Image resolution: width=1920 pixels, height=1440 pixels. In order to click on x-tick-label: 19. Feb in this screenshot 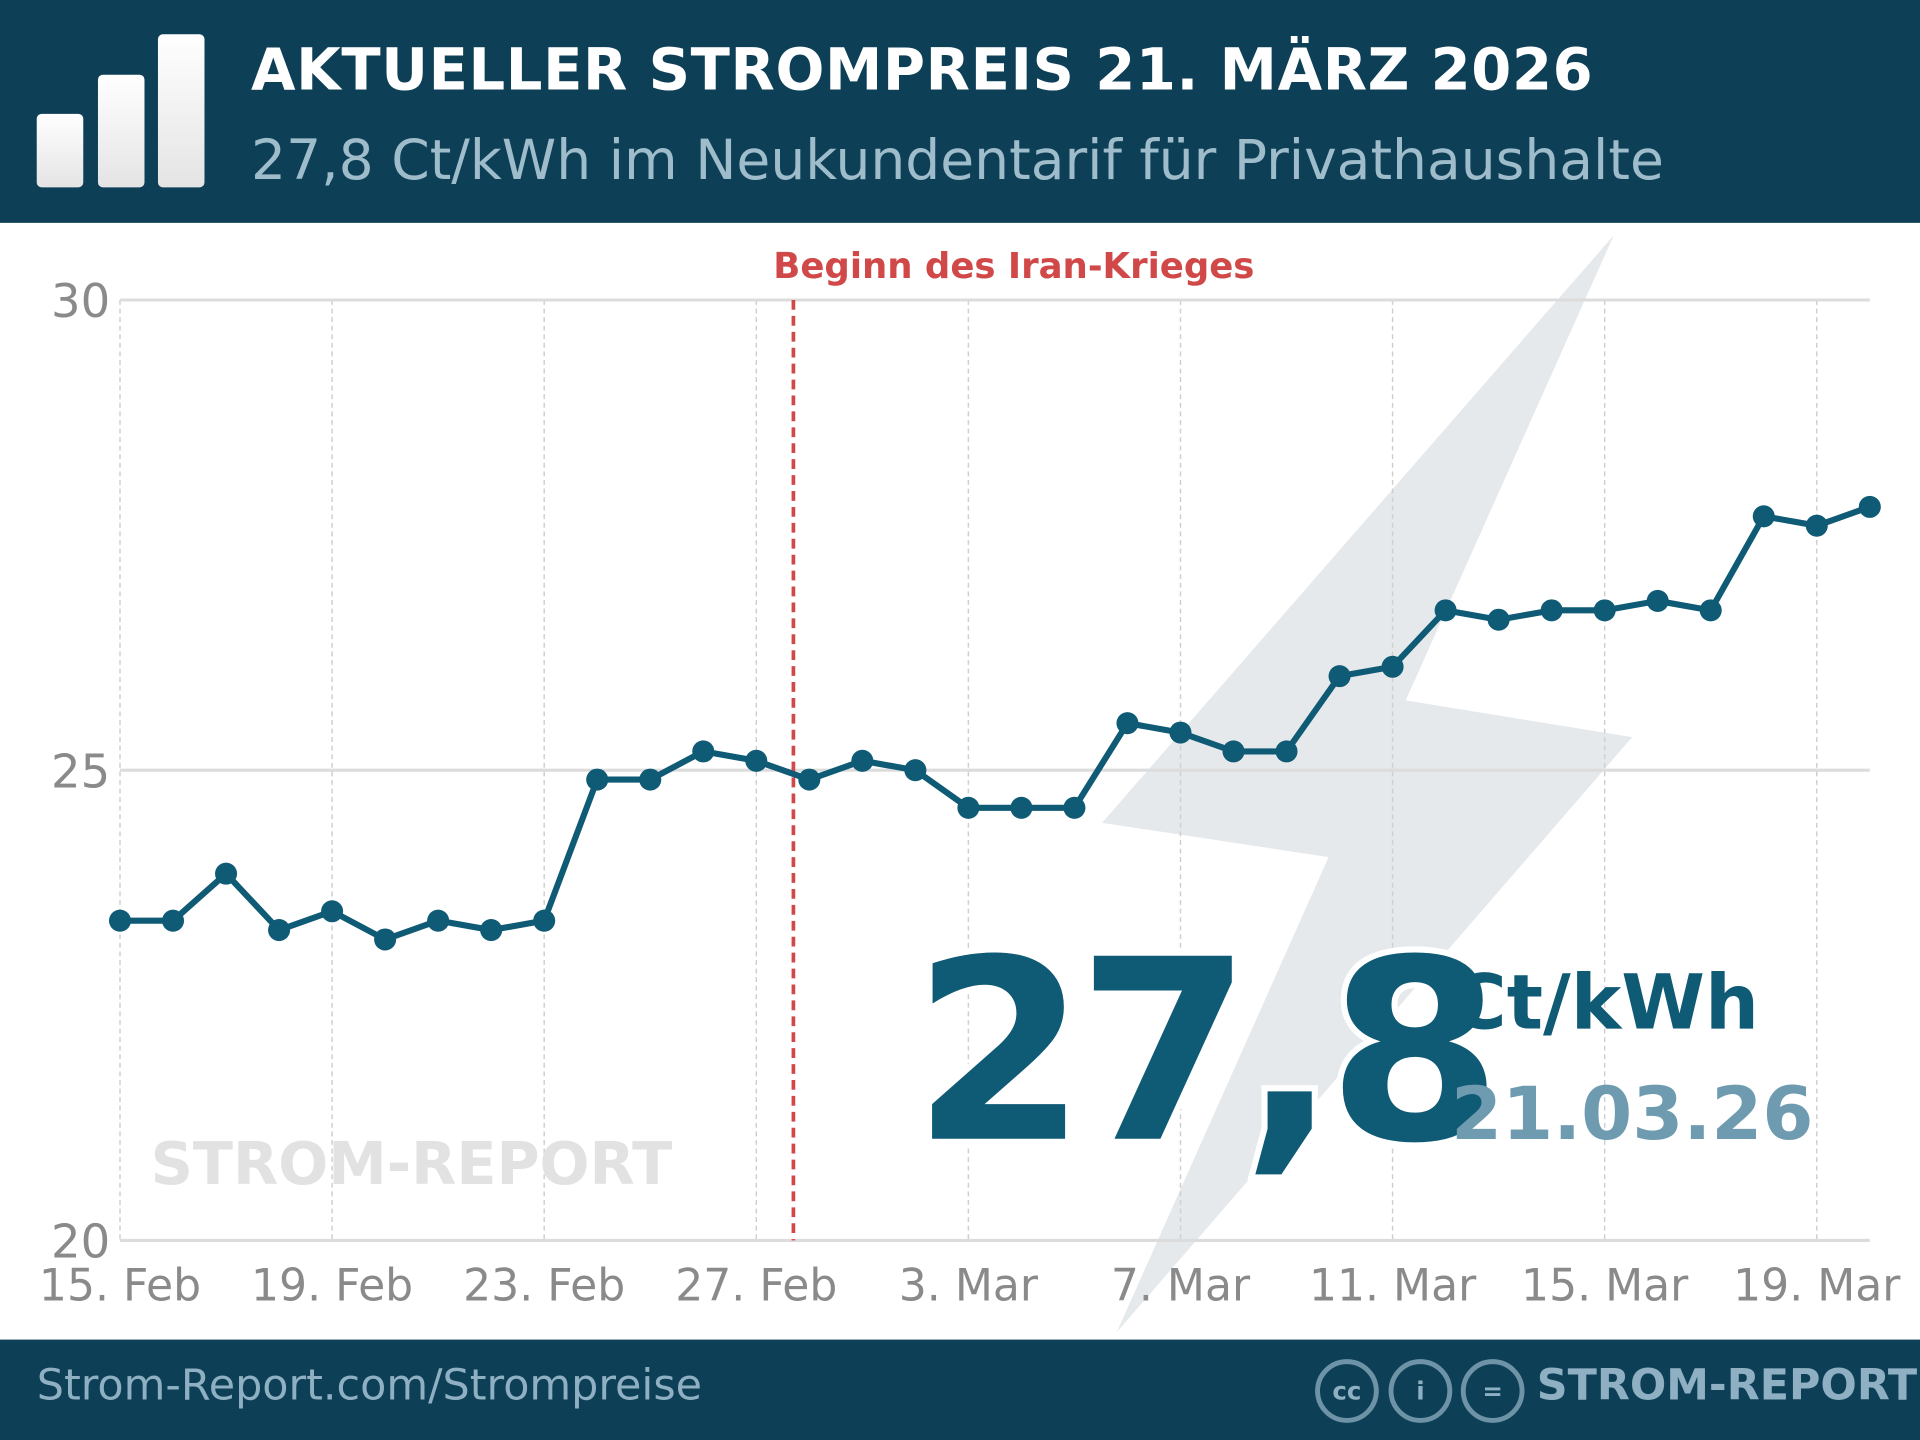, I will do `click(332, 1285)`.